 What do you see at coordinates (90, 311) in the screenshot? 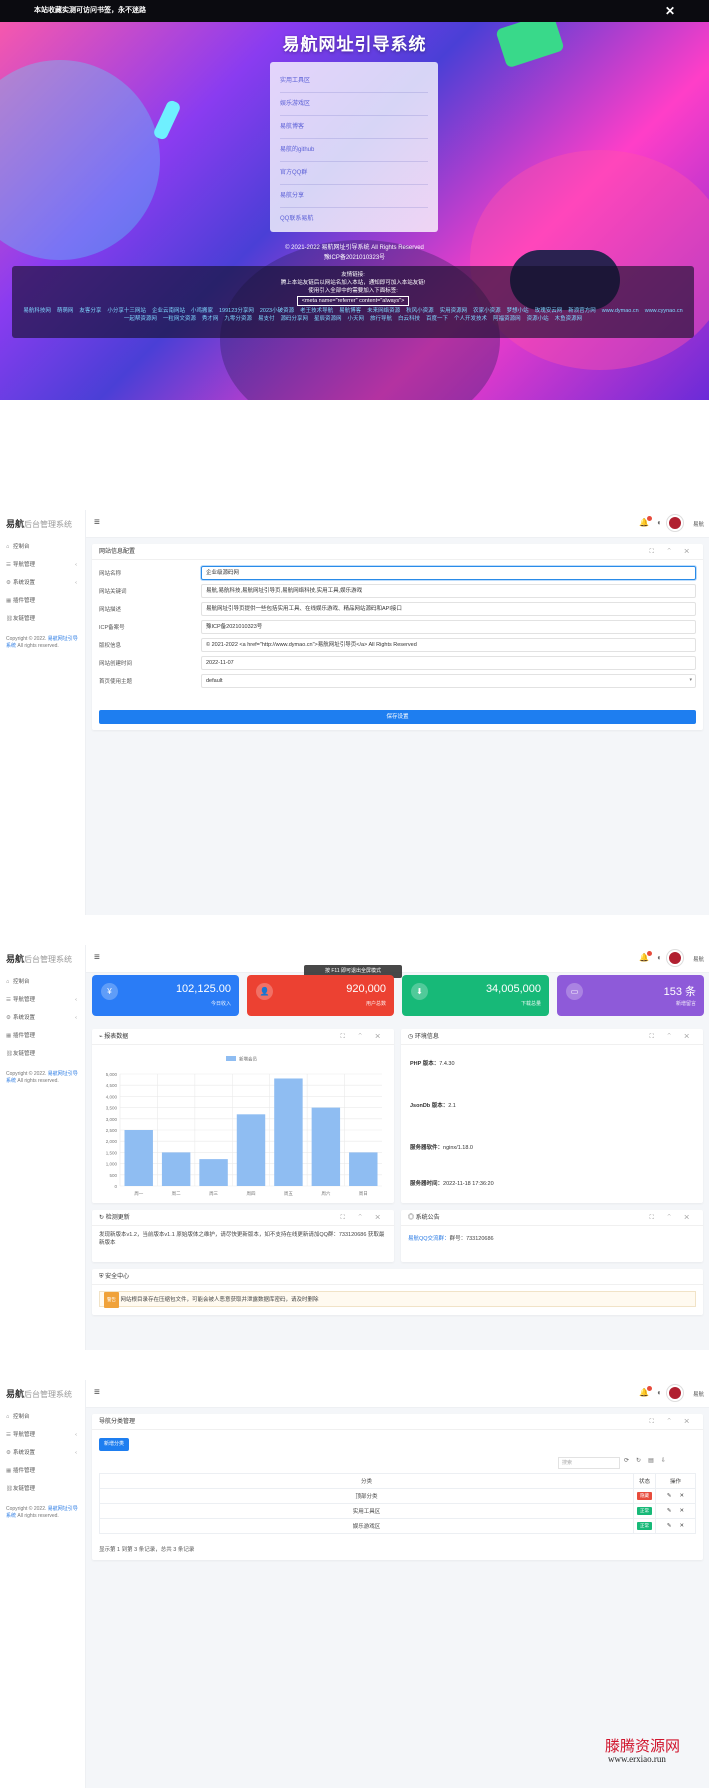
I see `friend-link: 友客分享` at bounding box center [90, 311].